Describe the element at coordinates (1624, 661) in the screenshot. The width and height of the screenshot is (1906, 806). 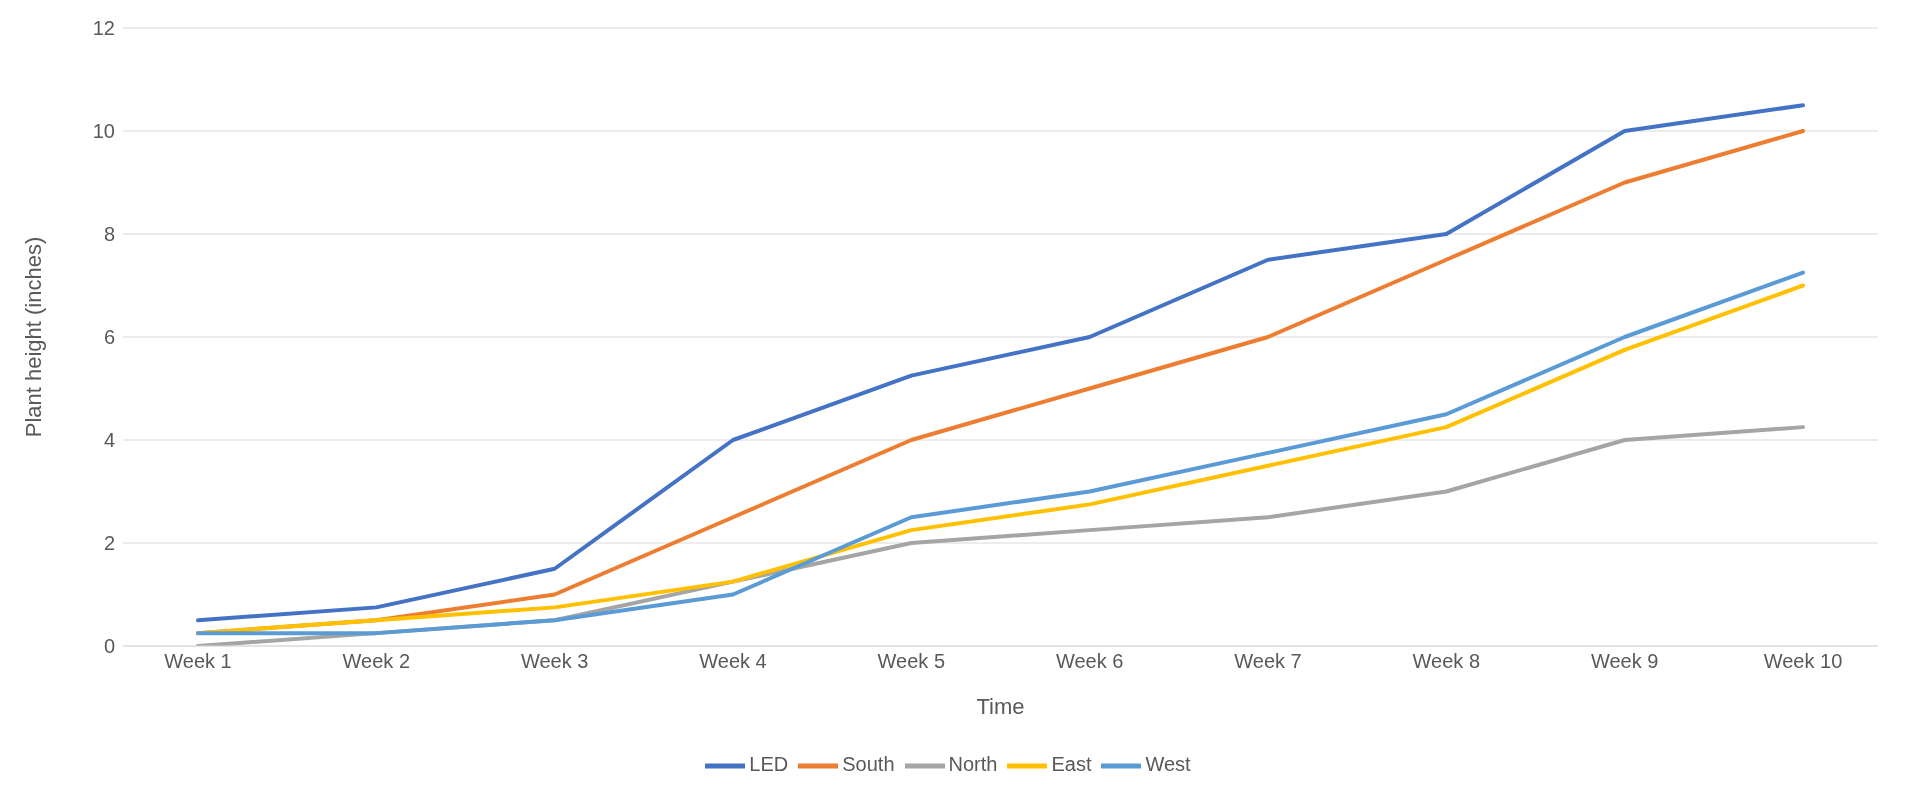
I see `x-tick-label: Week 9` at that location.